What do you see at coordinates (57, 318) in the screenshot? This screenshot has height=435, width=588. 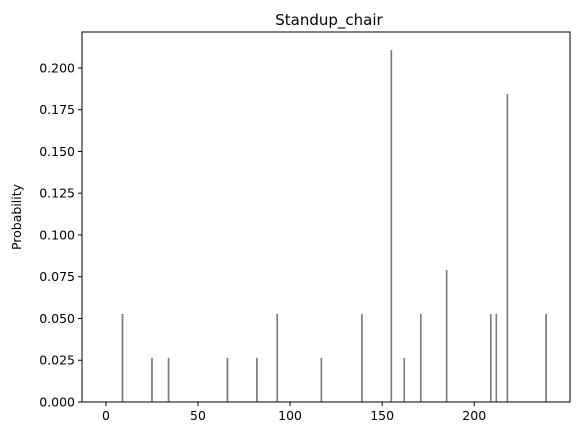 I see `y-tick-label: 0.050` at bounding box center [57, 318].